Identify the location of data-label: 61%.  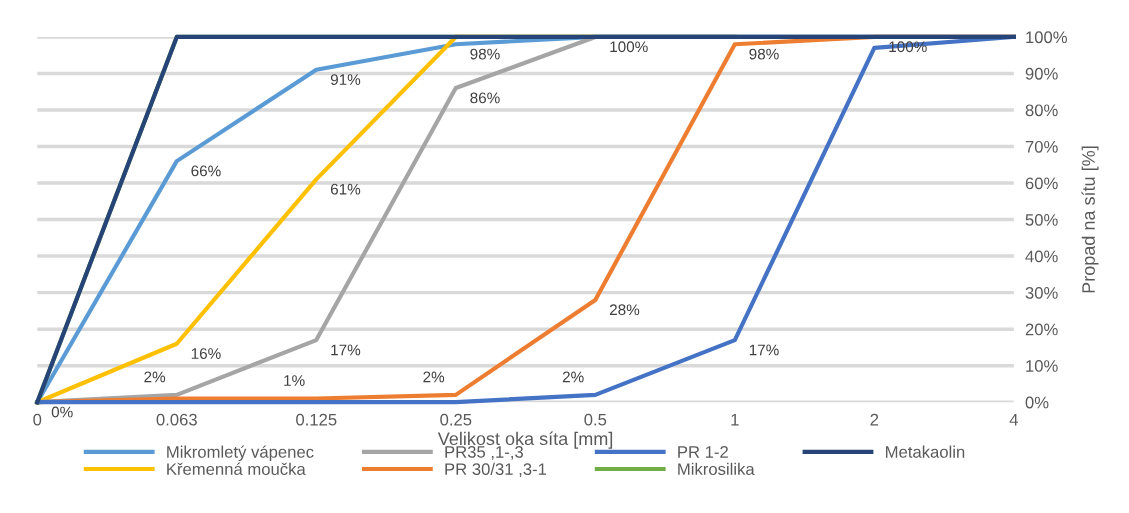
(345, 189).